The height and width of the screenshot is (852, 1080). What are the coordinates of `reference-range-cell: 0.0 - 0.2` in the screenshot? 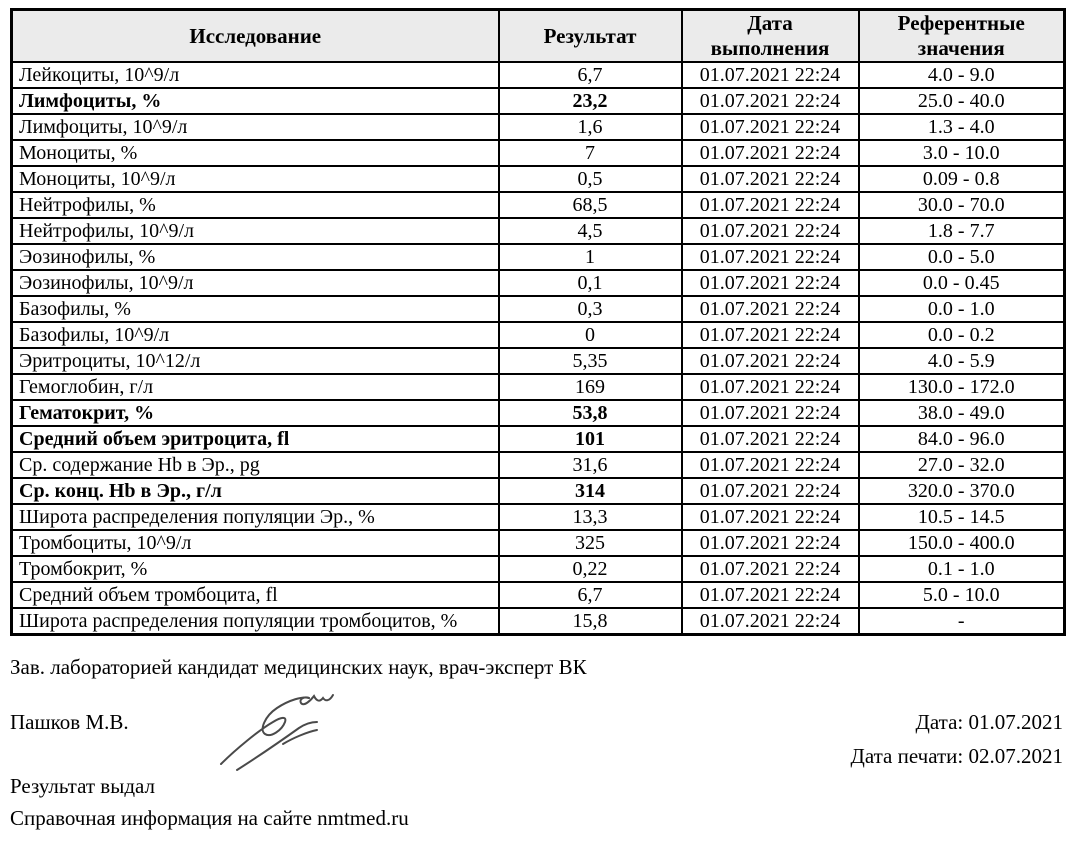 It's located at (961, 335).